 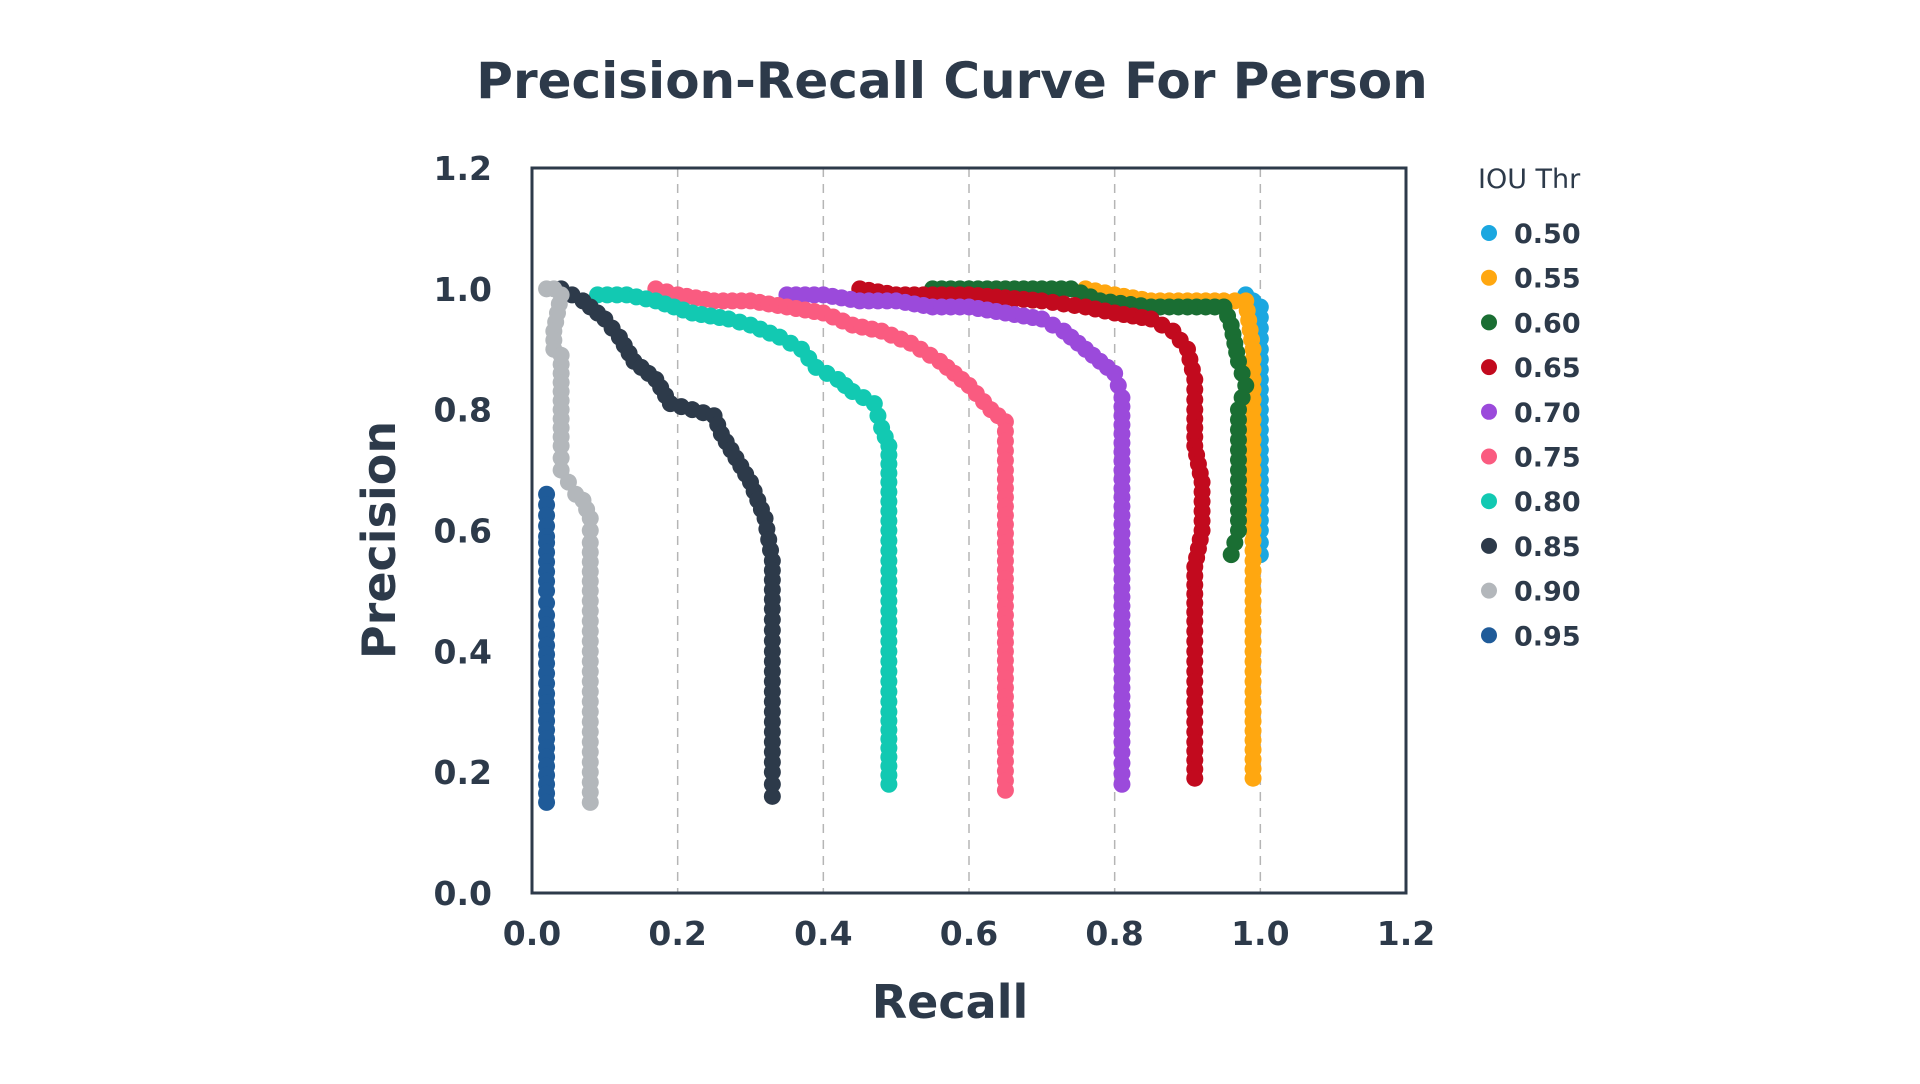 What do you see at coordinates (1406, 933) in the screenshot?
I see `x-tick-label: 1.2` at bounding box center [1406, 933].